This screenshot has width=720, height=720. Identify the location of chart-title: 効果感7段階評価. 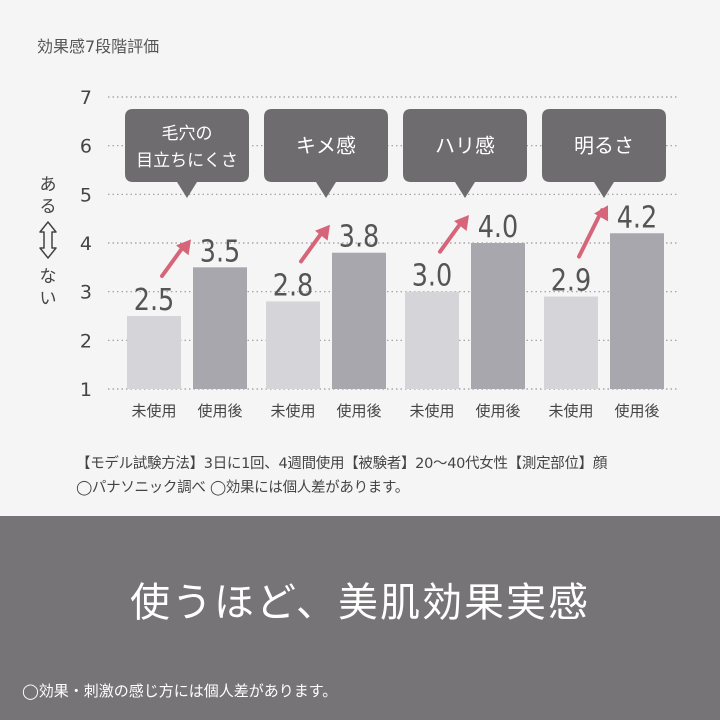
(98, 46).